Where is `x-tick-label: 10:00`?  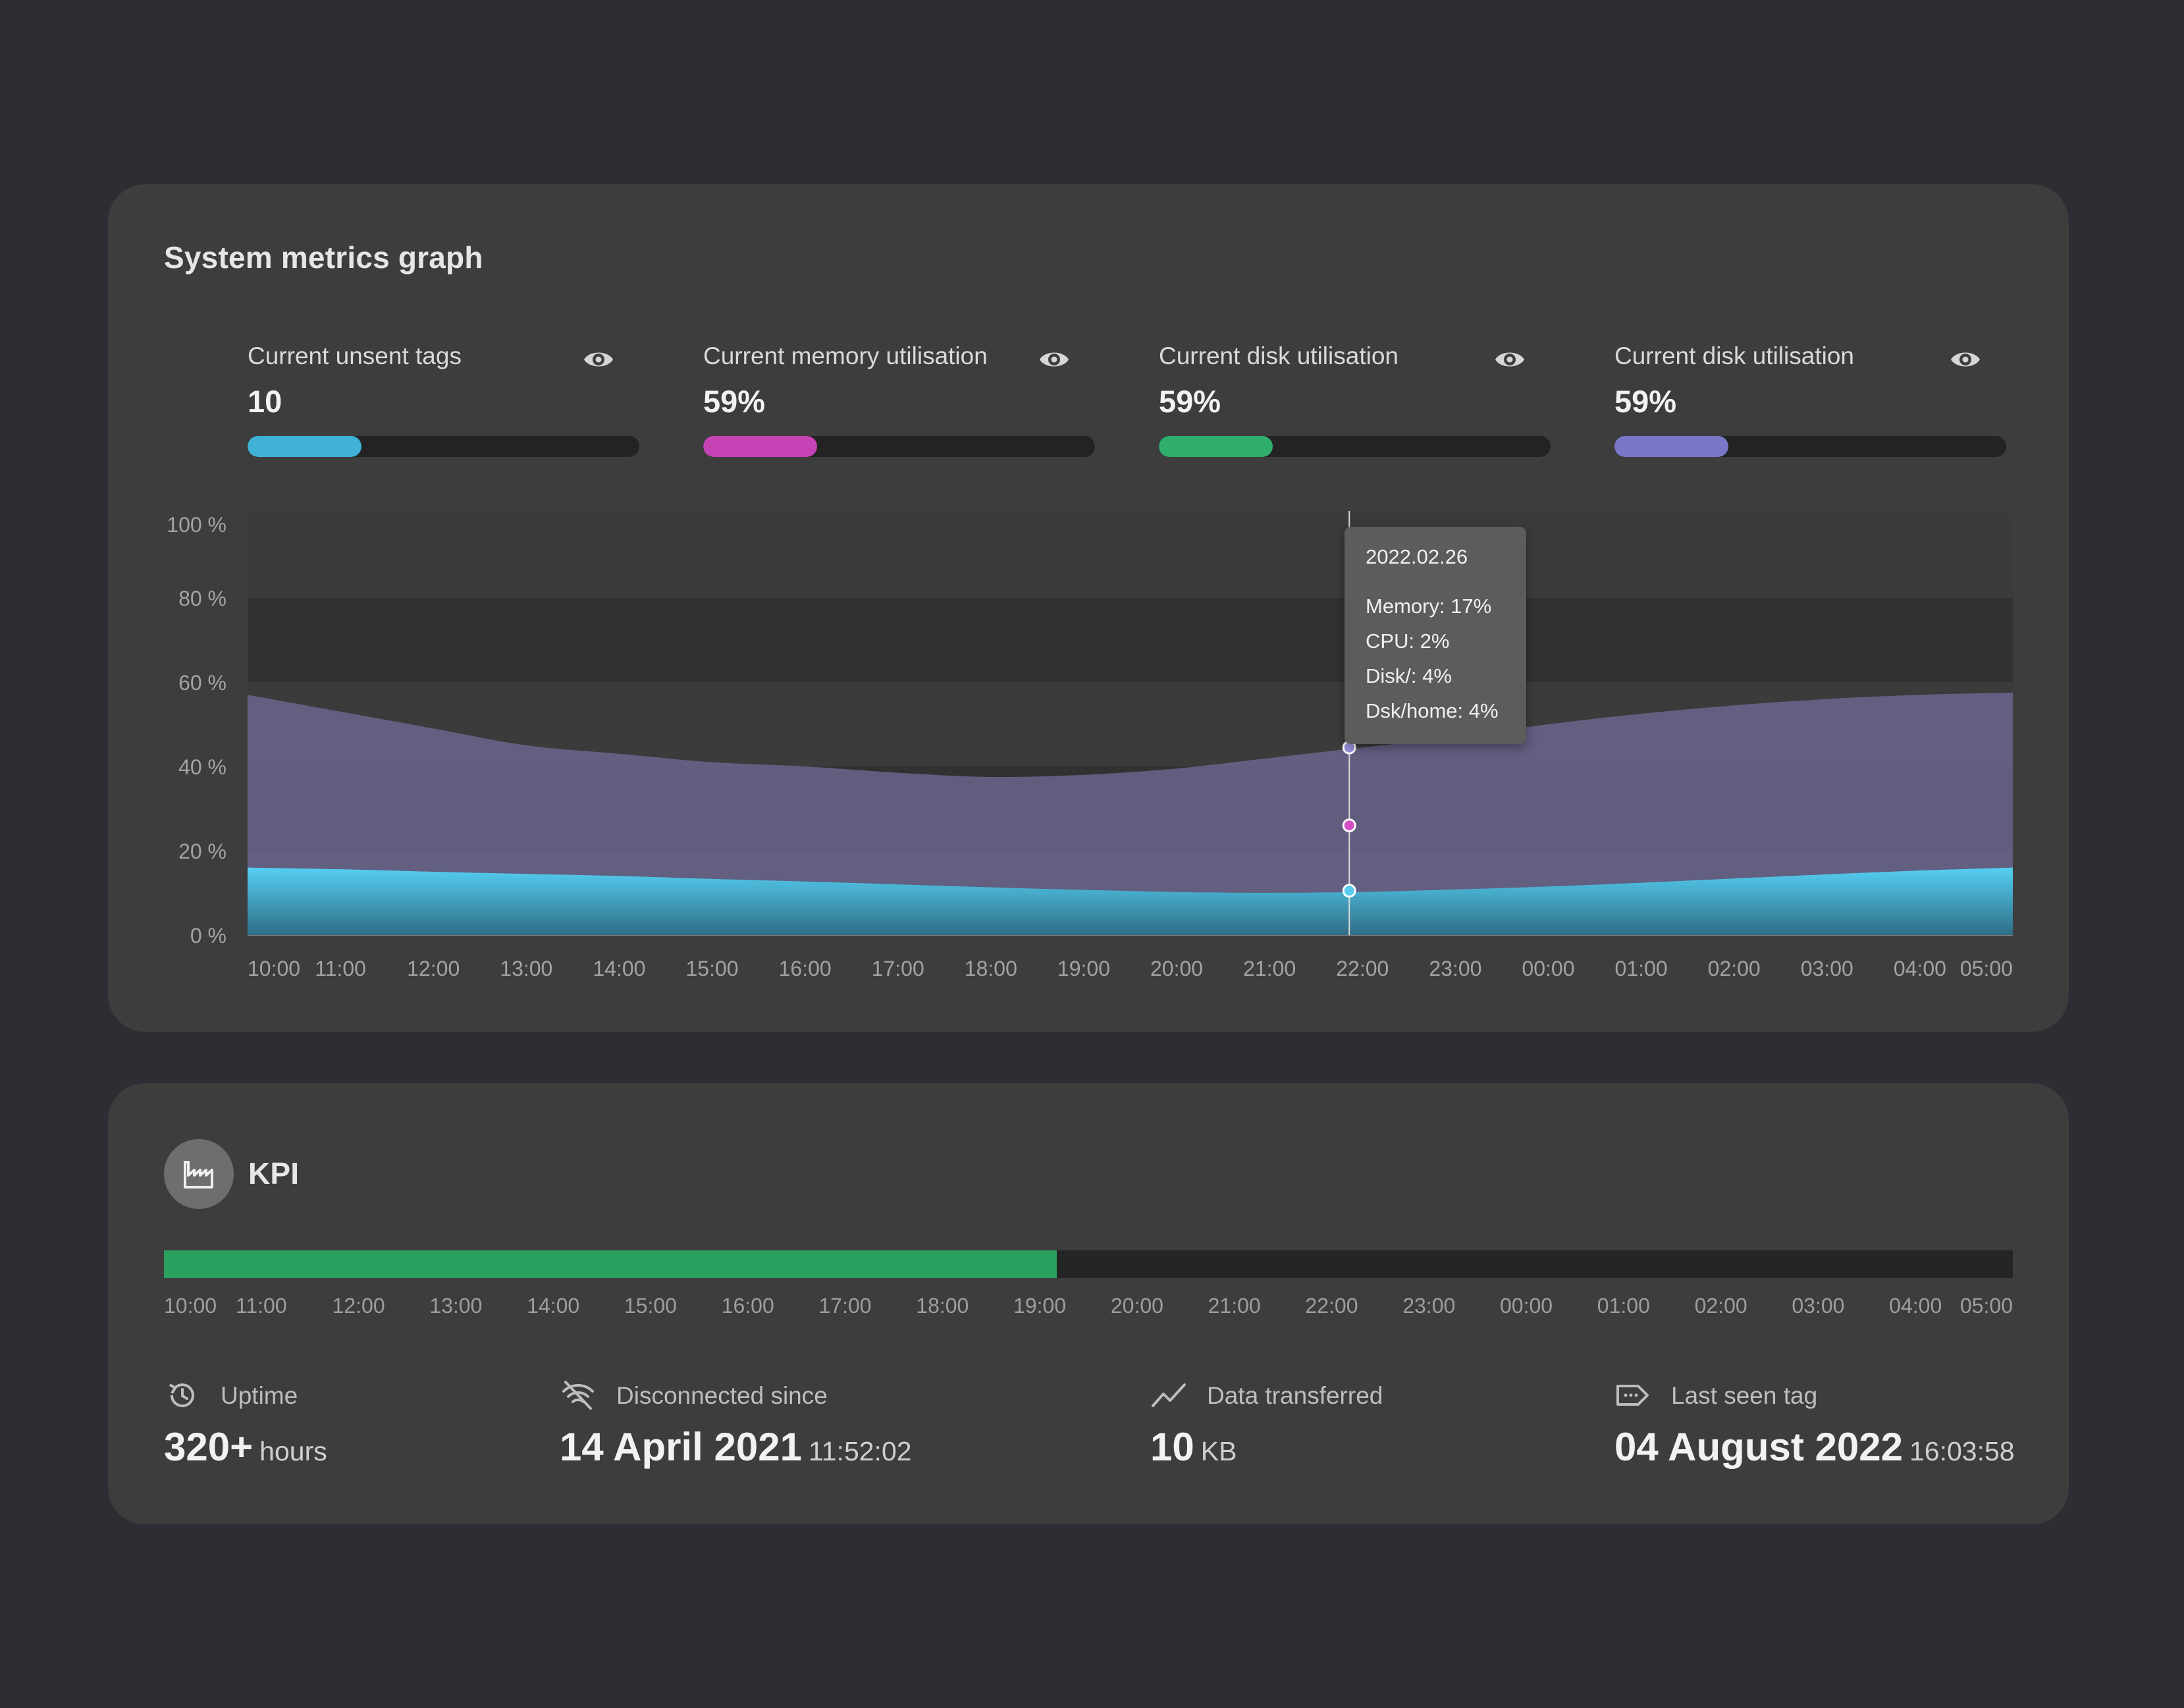 x-tick-label: 10:00 is located at coordinates (274, 968).